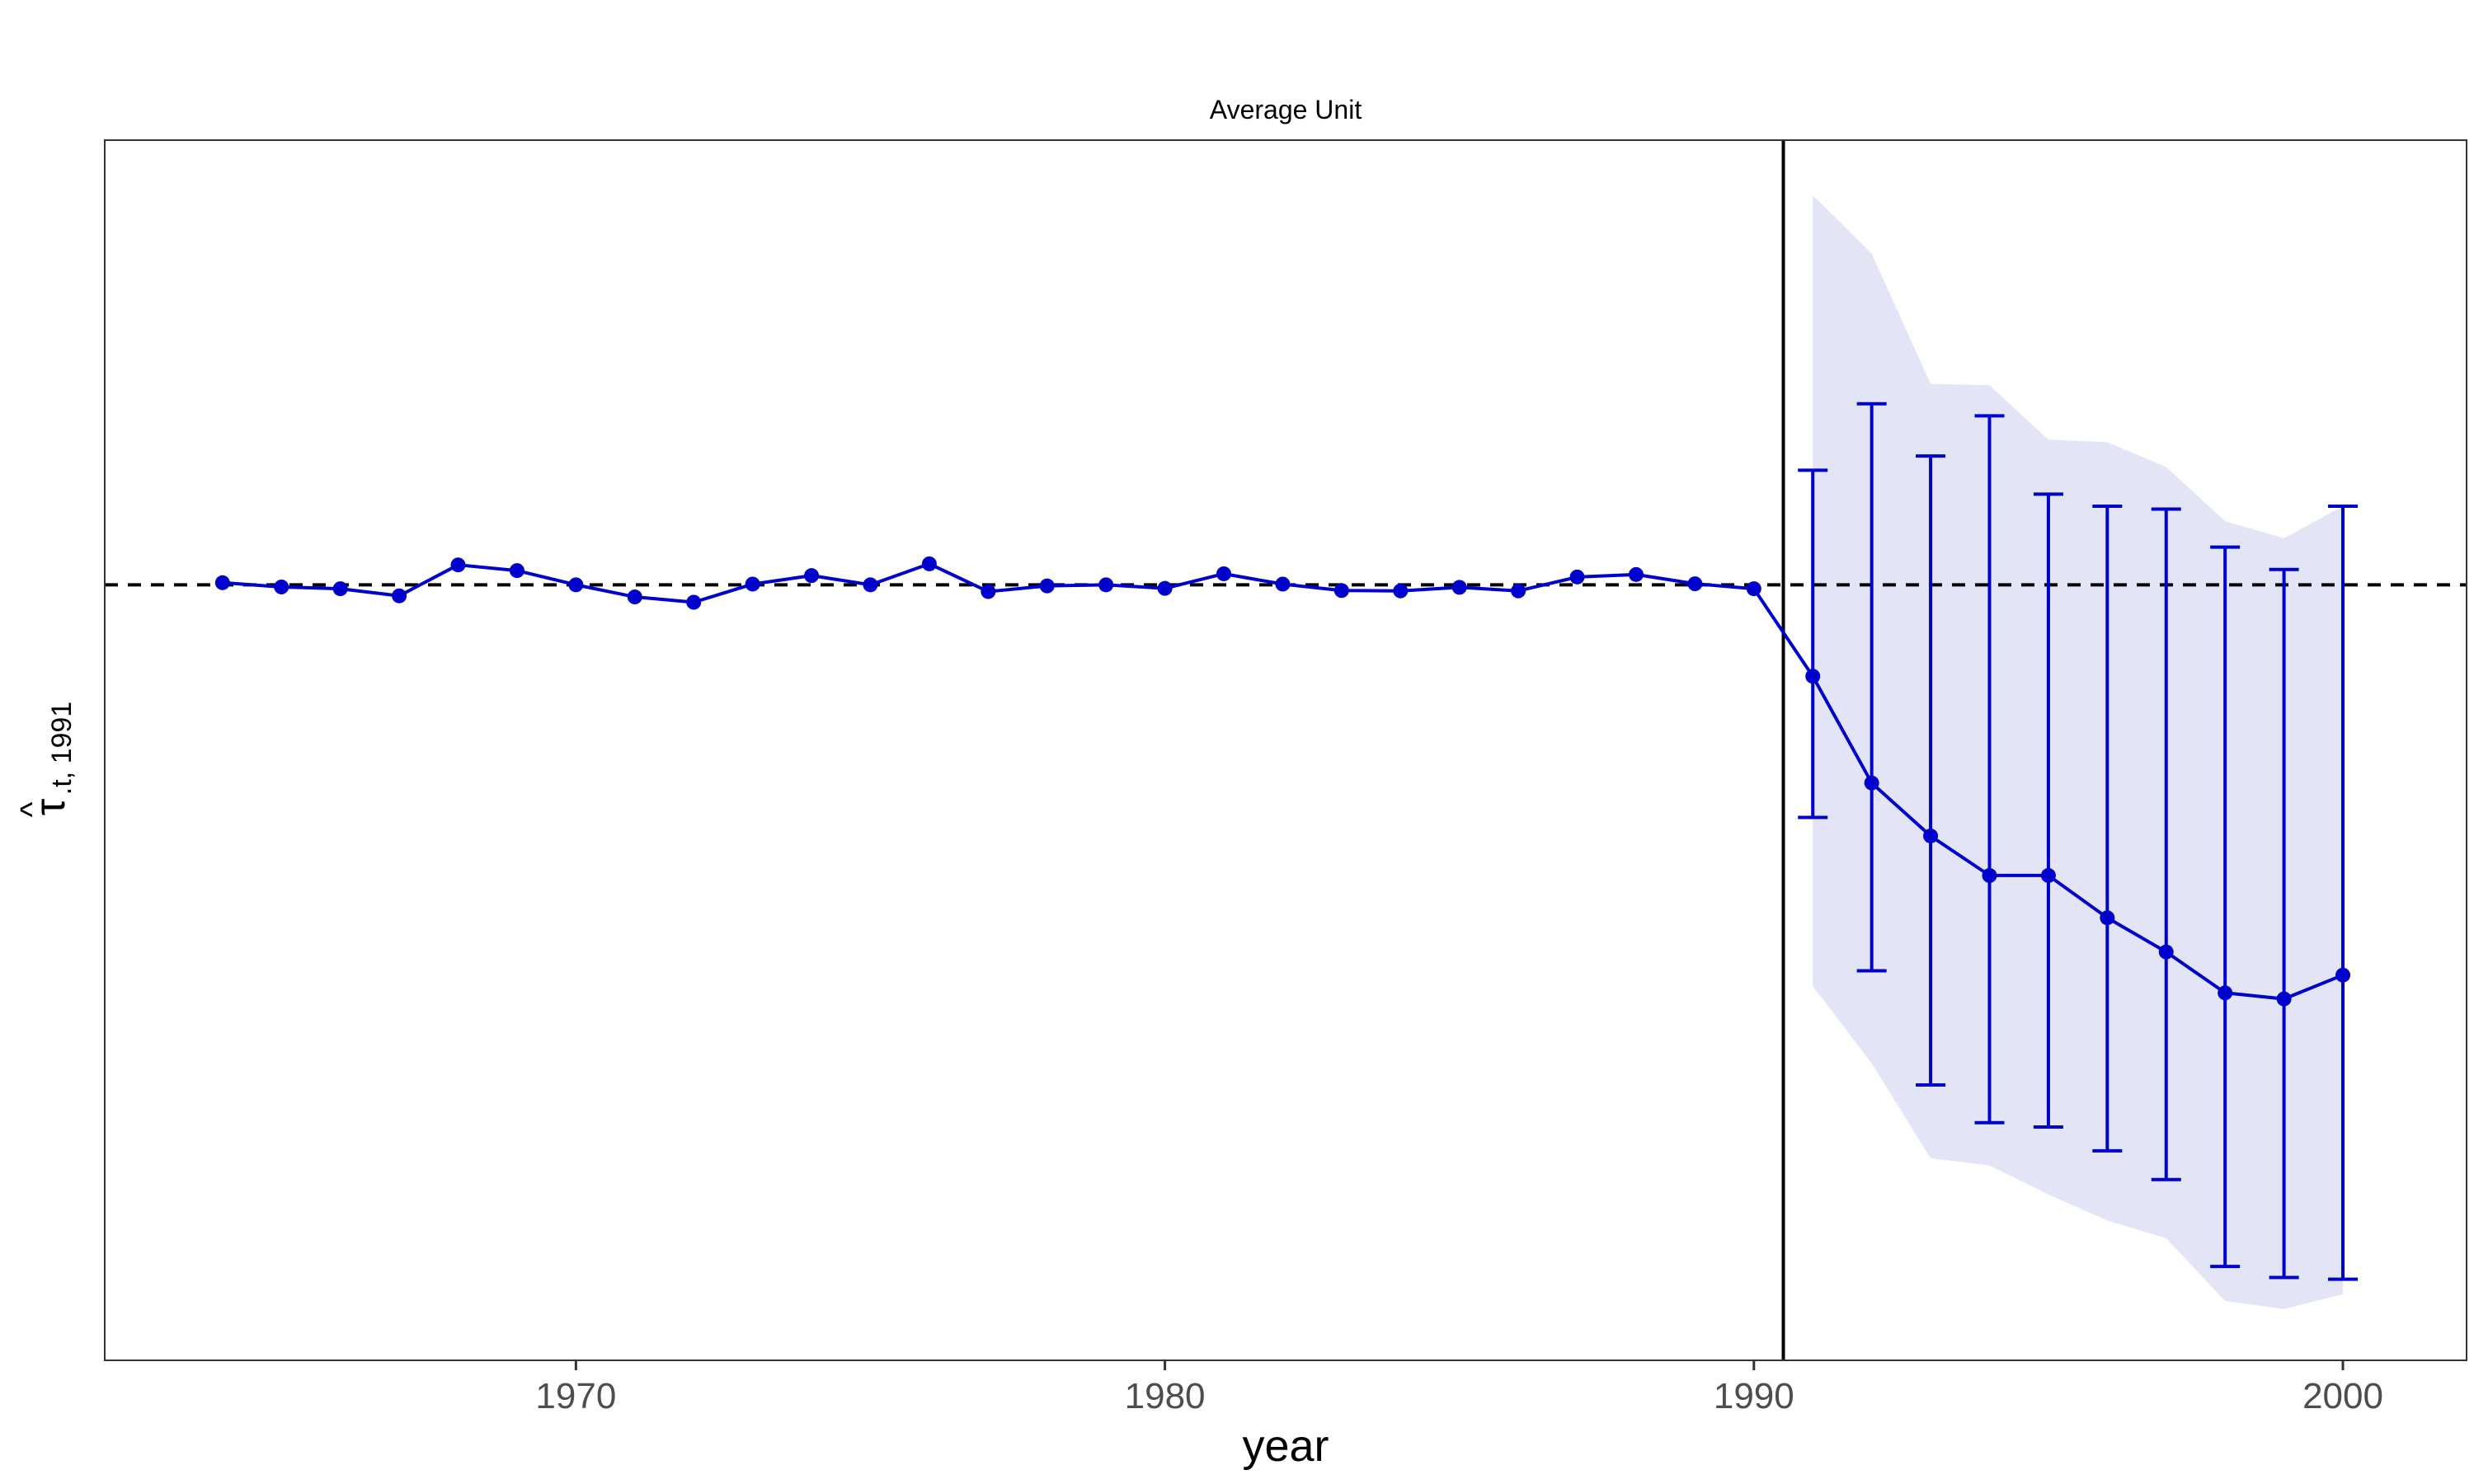 This screenshot has height=1484, width=2474. Describe the element at coordinates (1286, 109) in the screenshot. I see `chart-title: Average Unit` at that location.